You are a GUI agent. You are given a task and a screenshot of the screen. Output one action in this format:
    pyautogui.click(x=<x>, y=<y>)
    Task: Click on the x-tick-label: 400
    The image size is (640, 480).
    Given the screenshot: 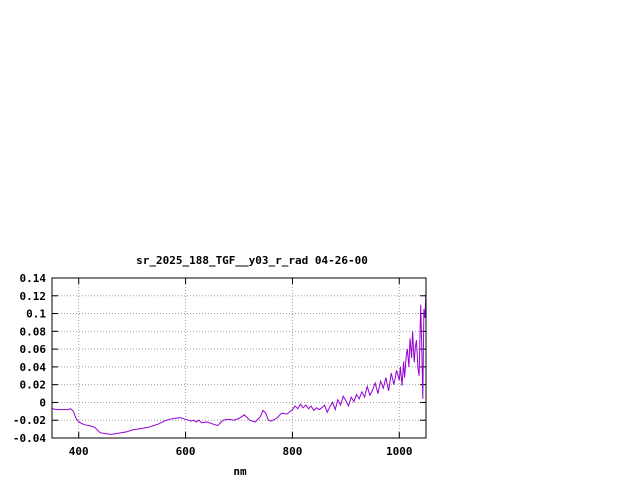 What is the action you would take?
    pyautogui.click(x=79, y=451)
    